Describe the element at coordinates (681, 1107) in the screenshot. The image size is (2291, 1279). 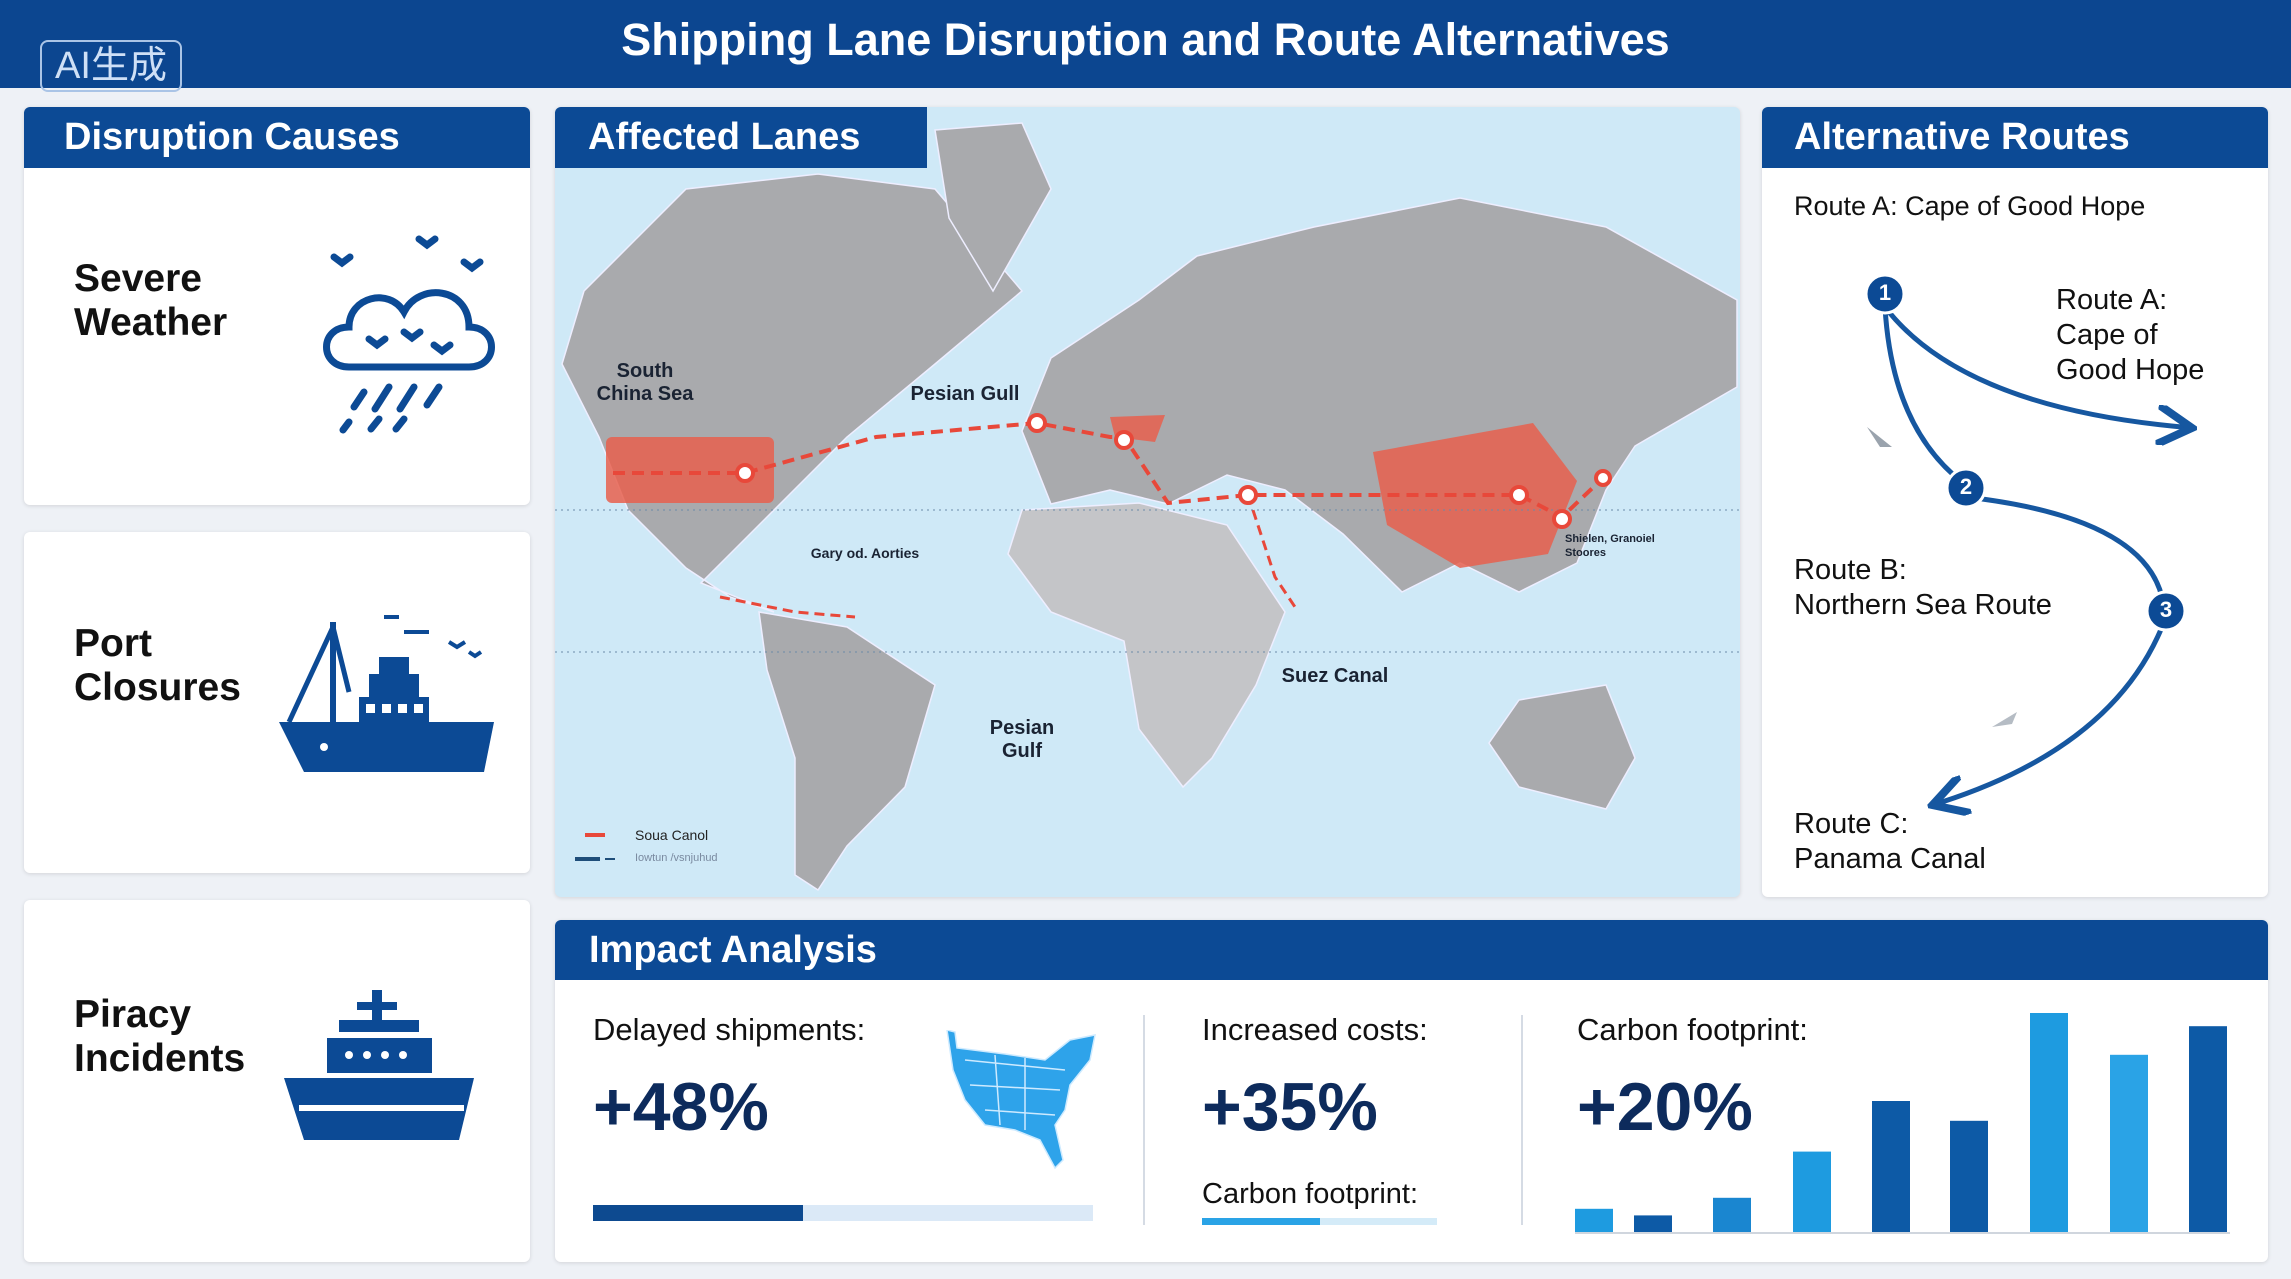
I see `delayed-value: +48%` at that location.